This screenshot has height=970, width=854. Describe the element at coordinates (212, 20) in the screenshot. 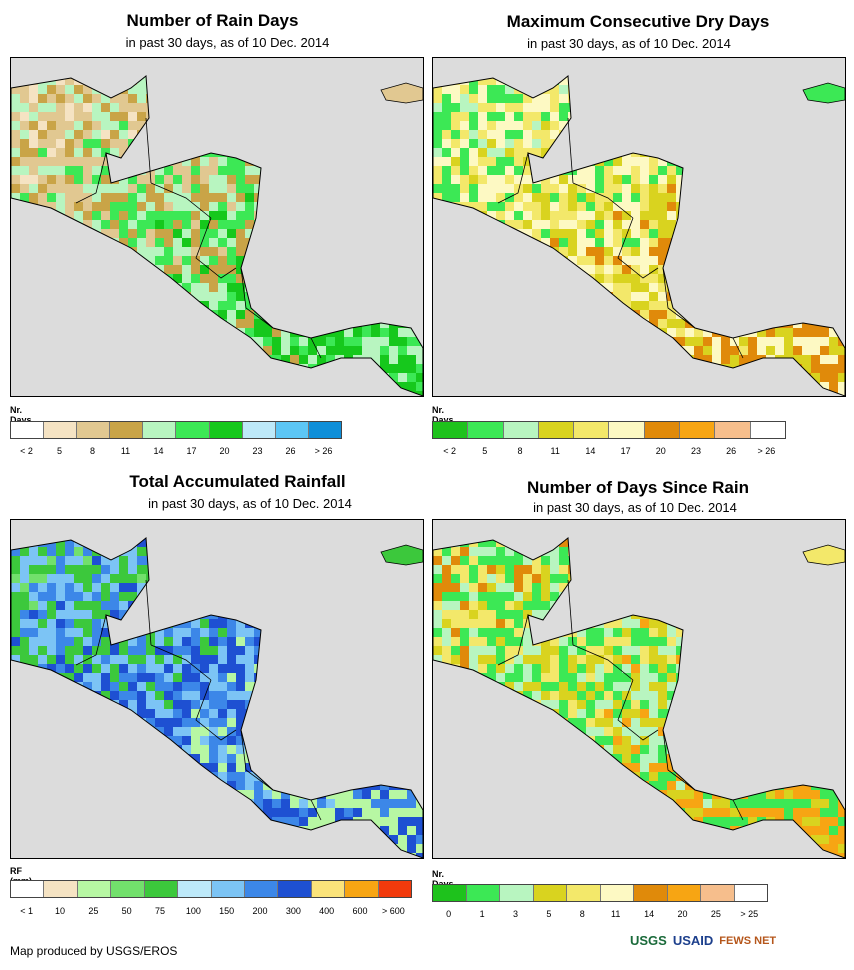

I see `panel-title: Number of Rain Days` at that location.